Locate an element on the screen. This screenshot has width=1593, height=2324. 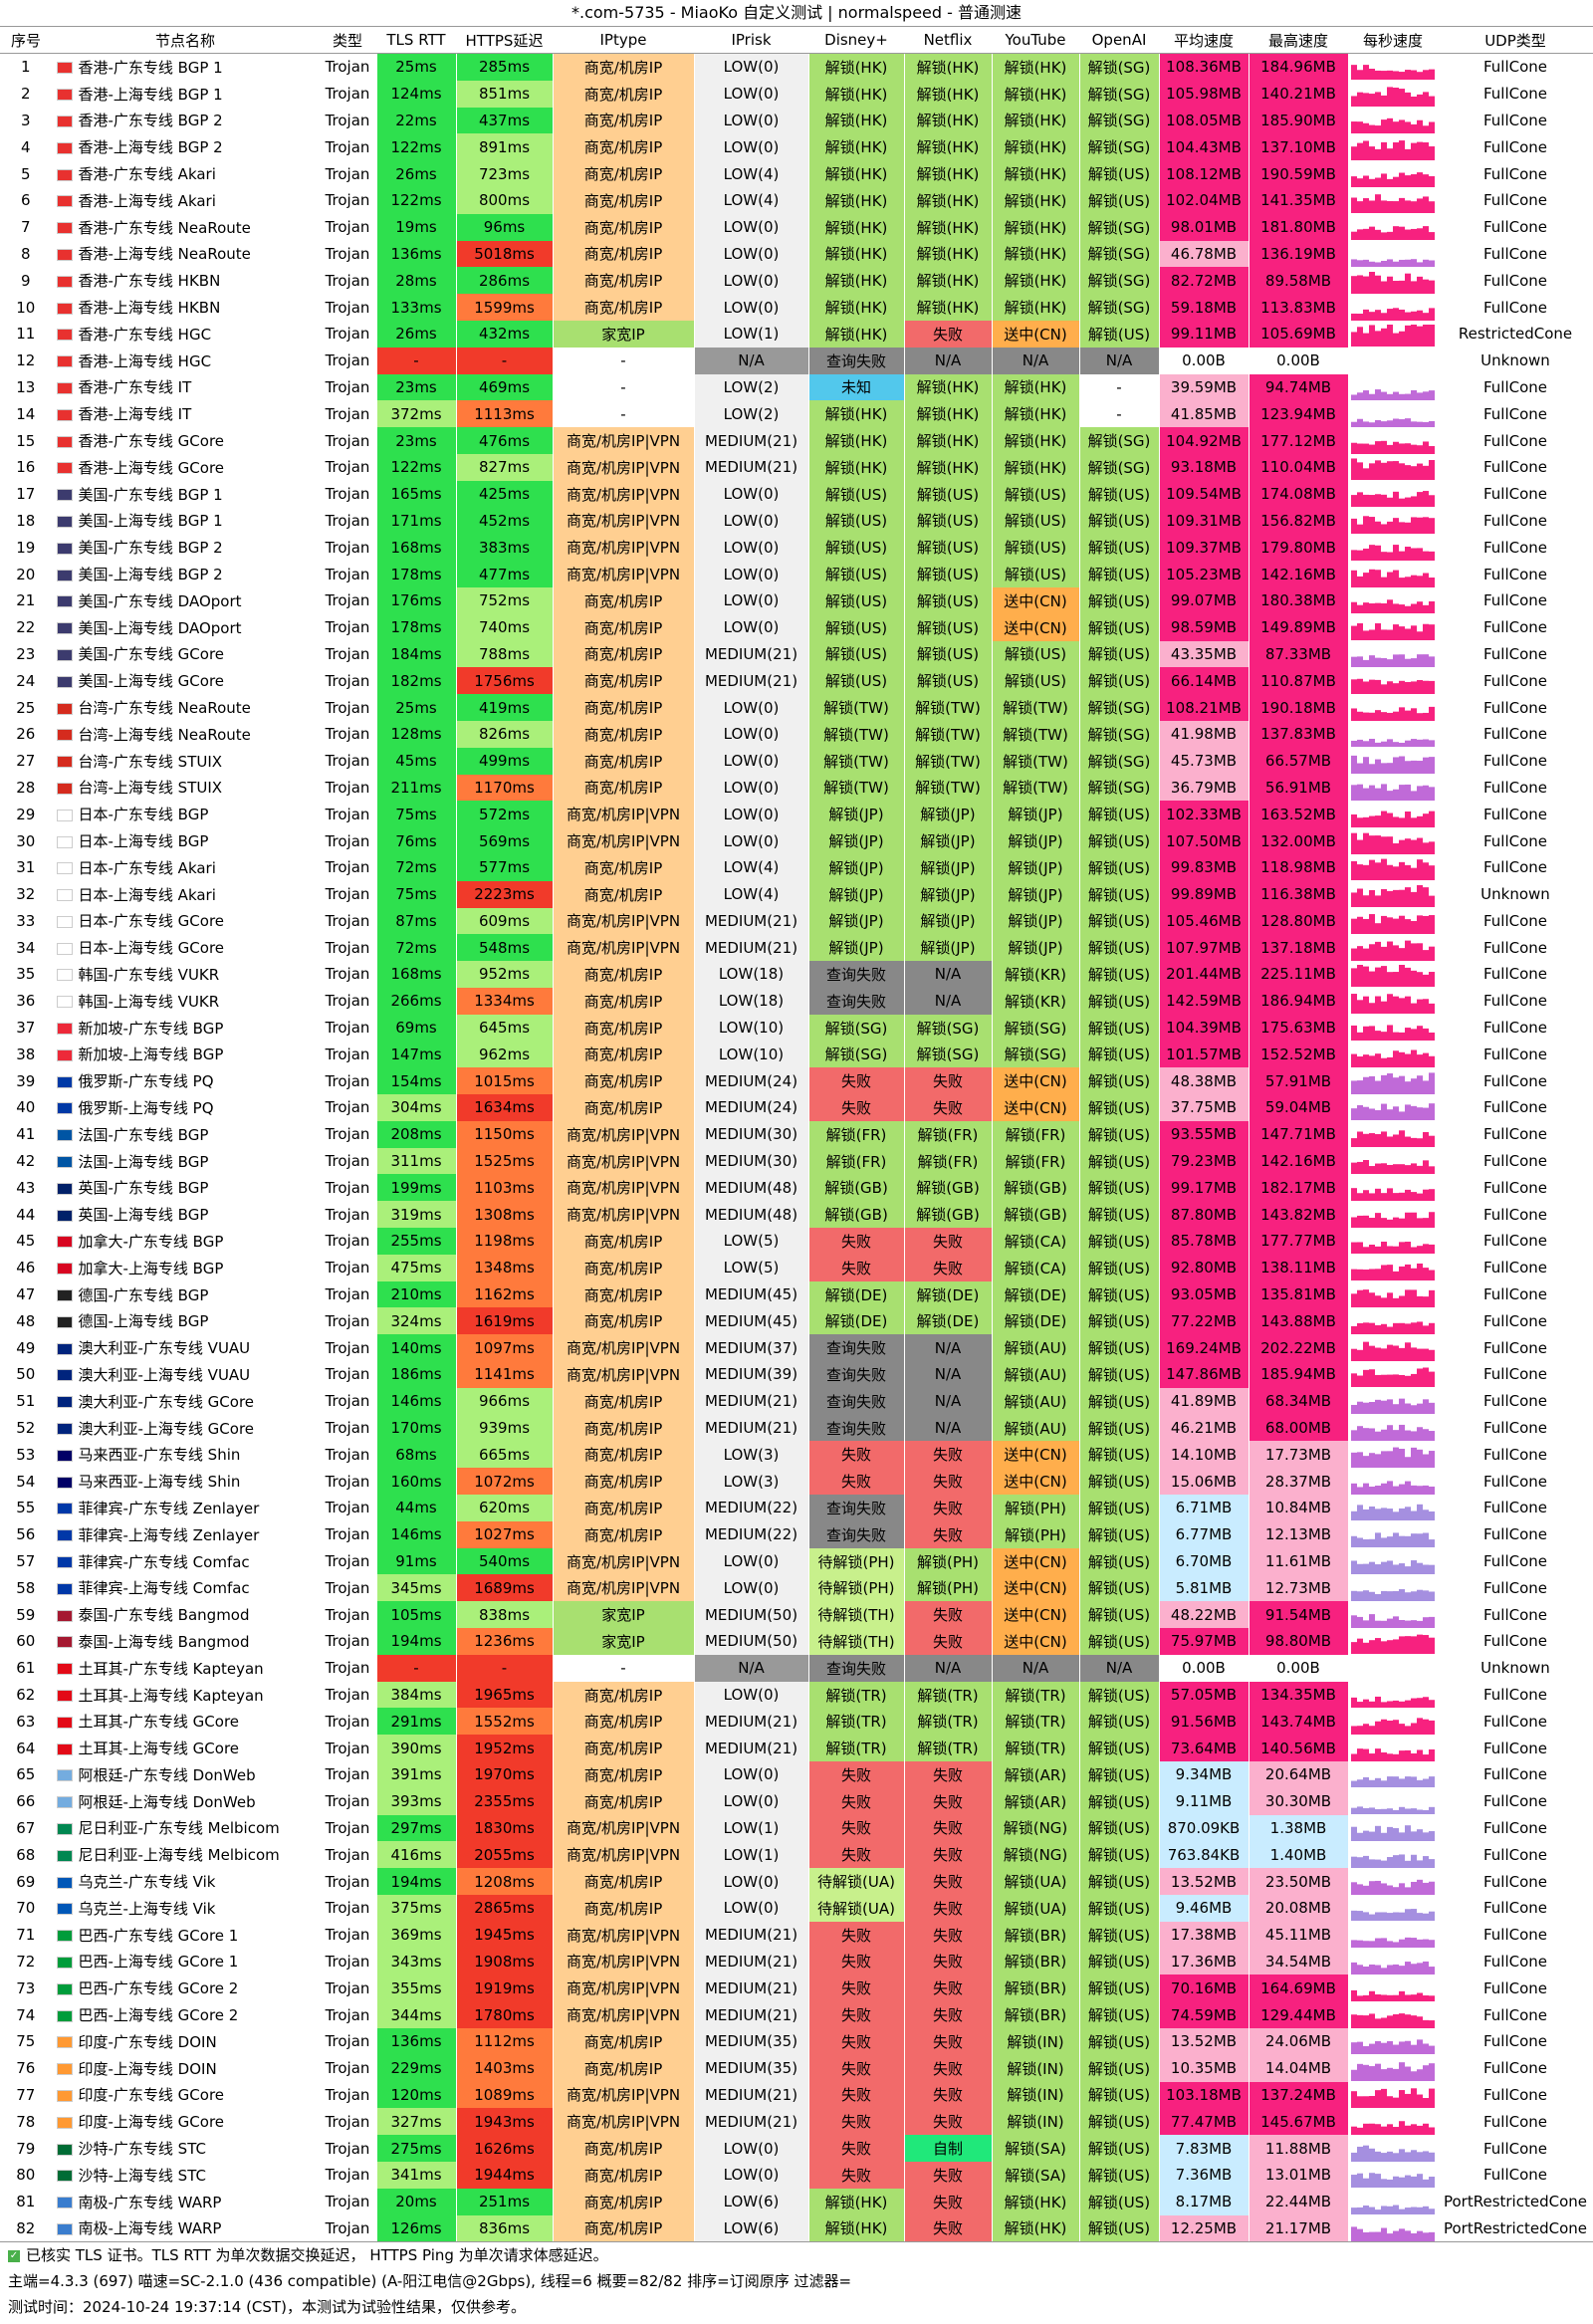
node-name-text: 香港-上海专线 NeaRoute is located at coordinates (164, 254).